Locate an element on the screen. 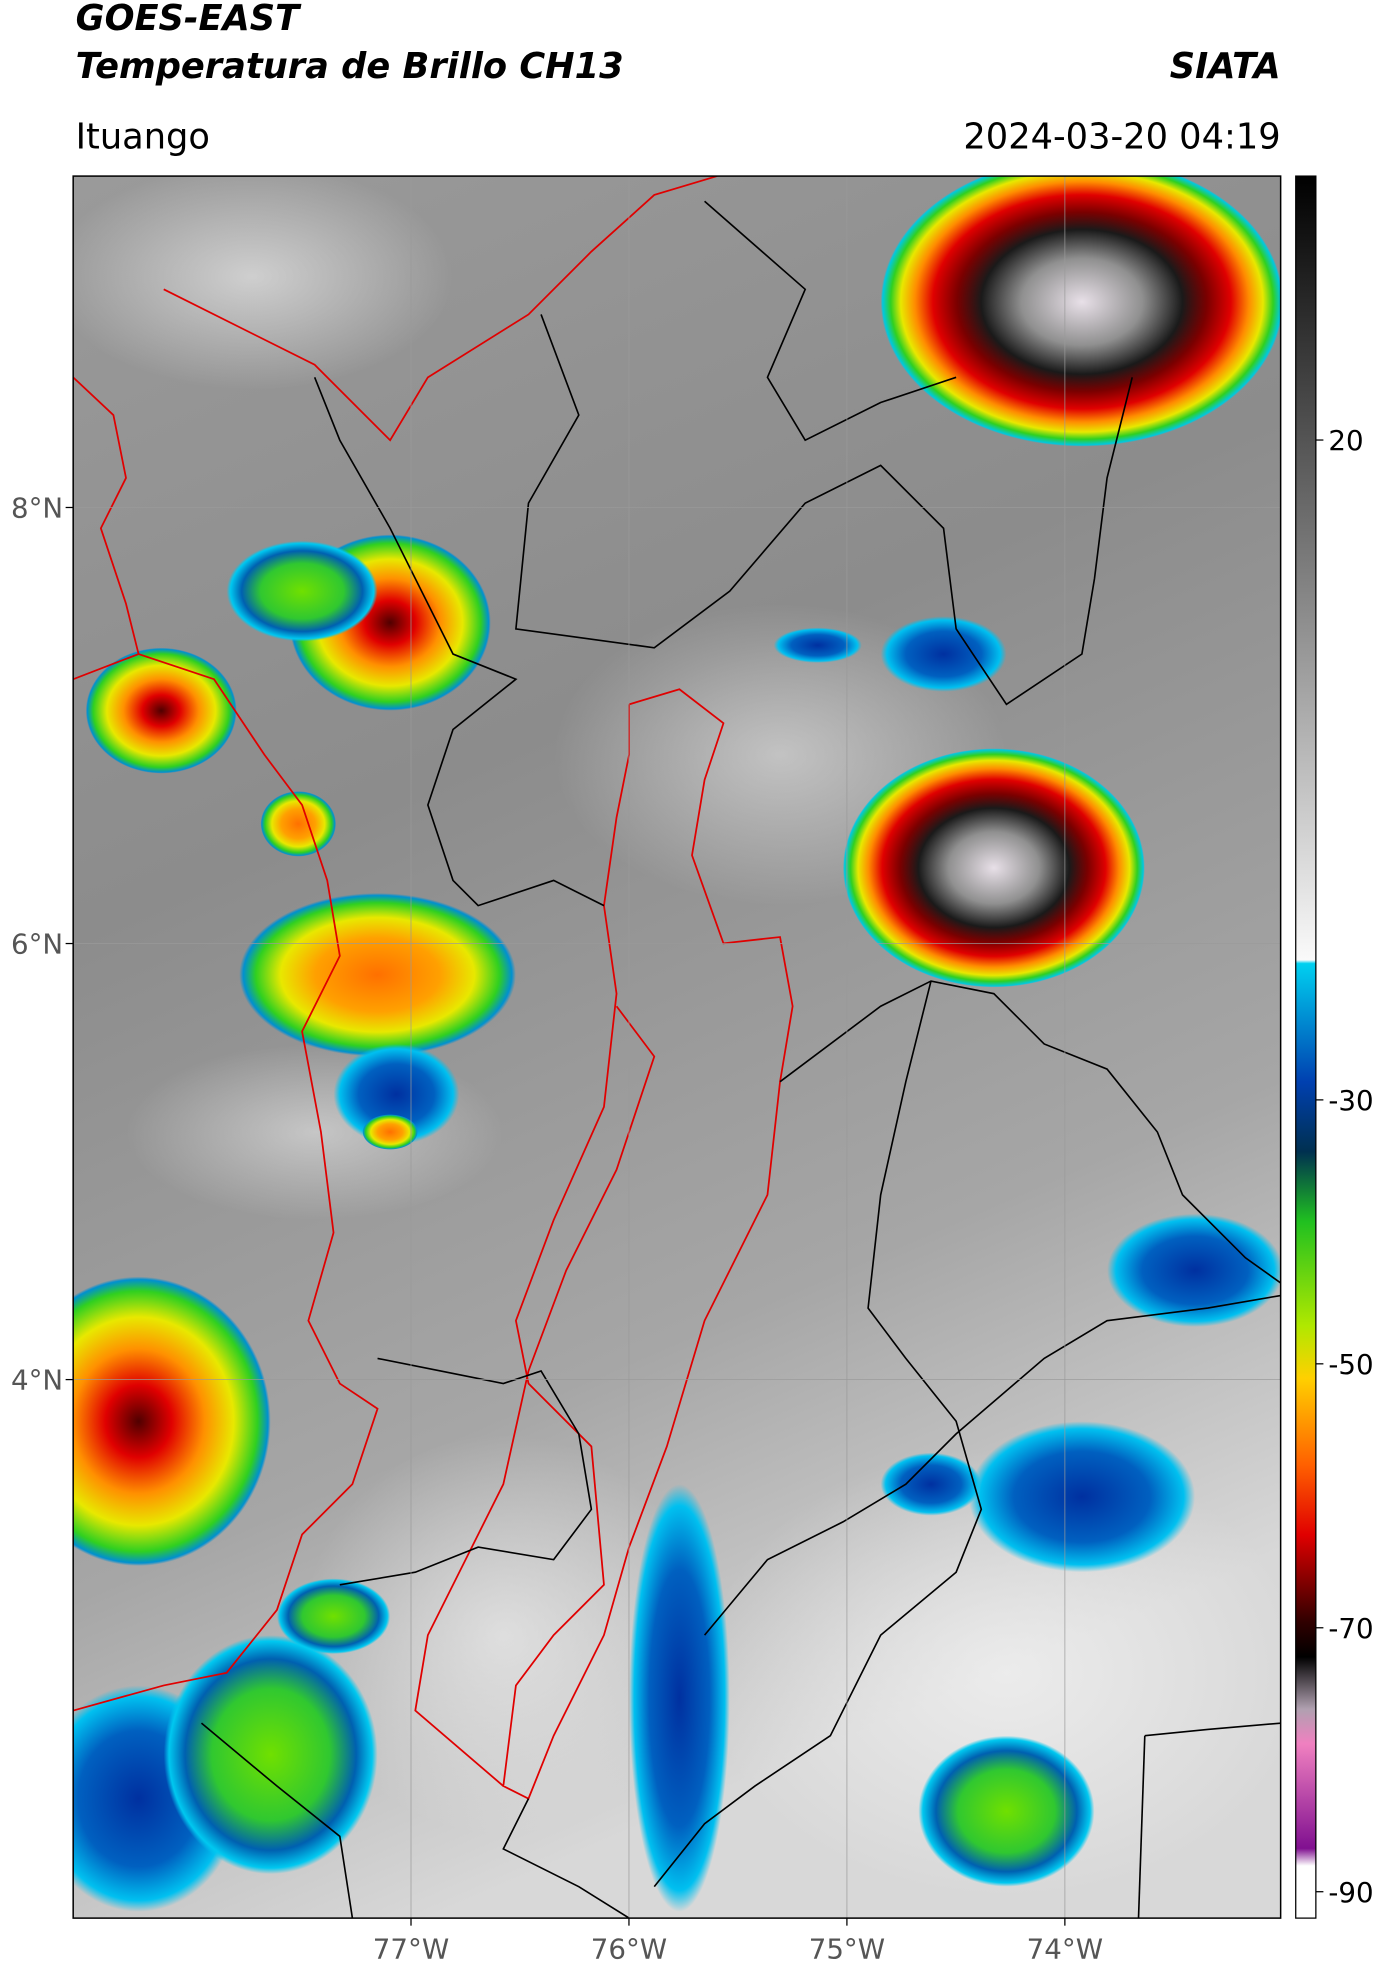 The image size is (1384, 1981). y-tick-label: 8°N is located at coordinates (37, 508).